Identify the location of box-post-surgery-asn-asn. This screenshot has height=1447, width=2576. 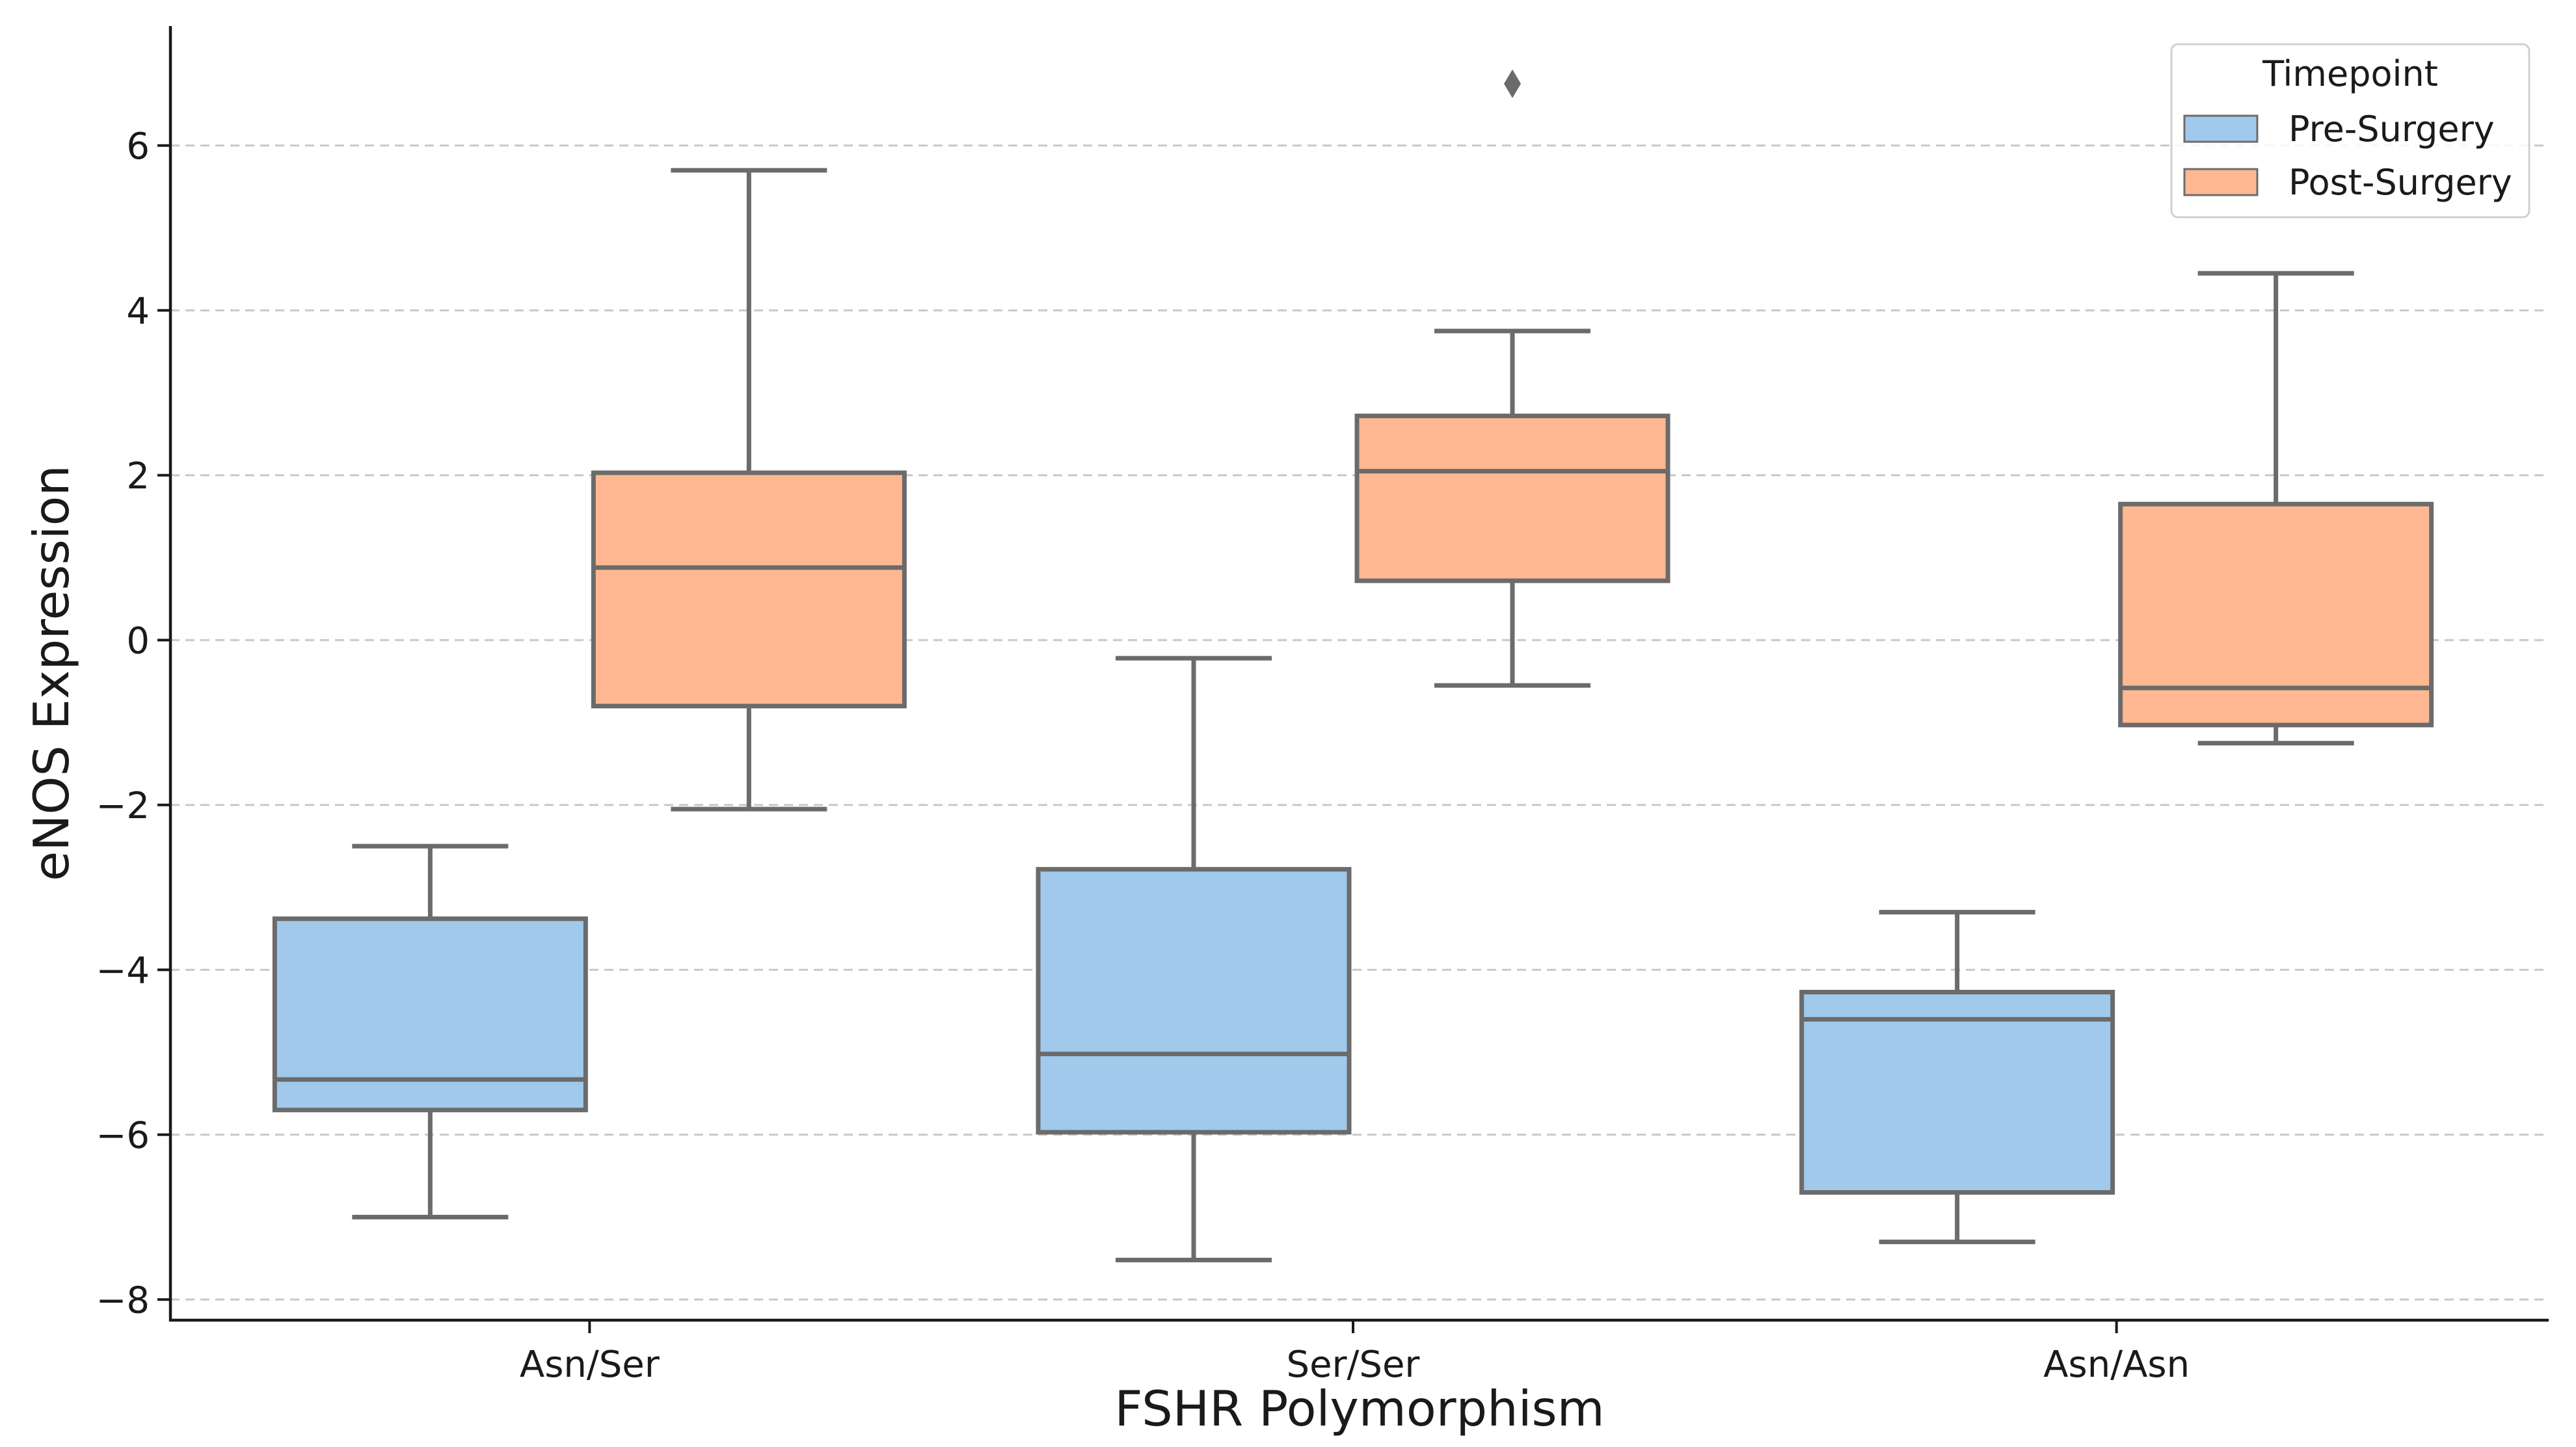
(2276, 509).